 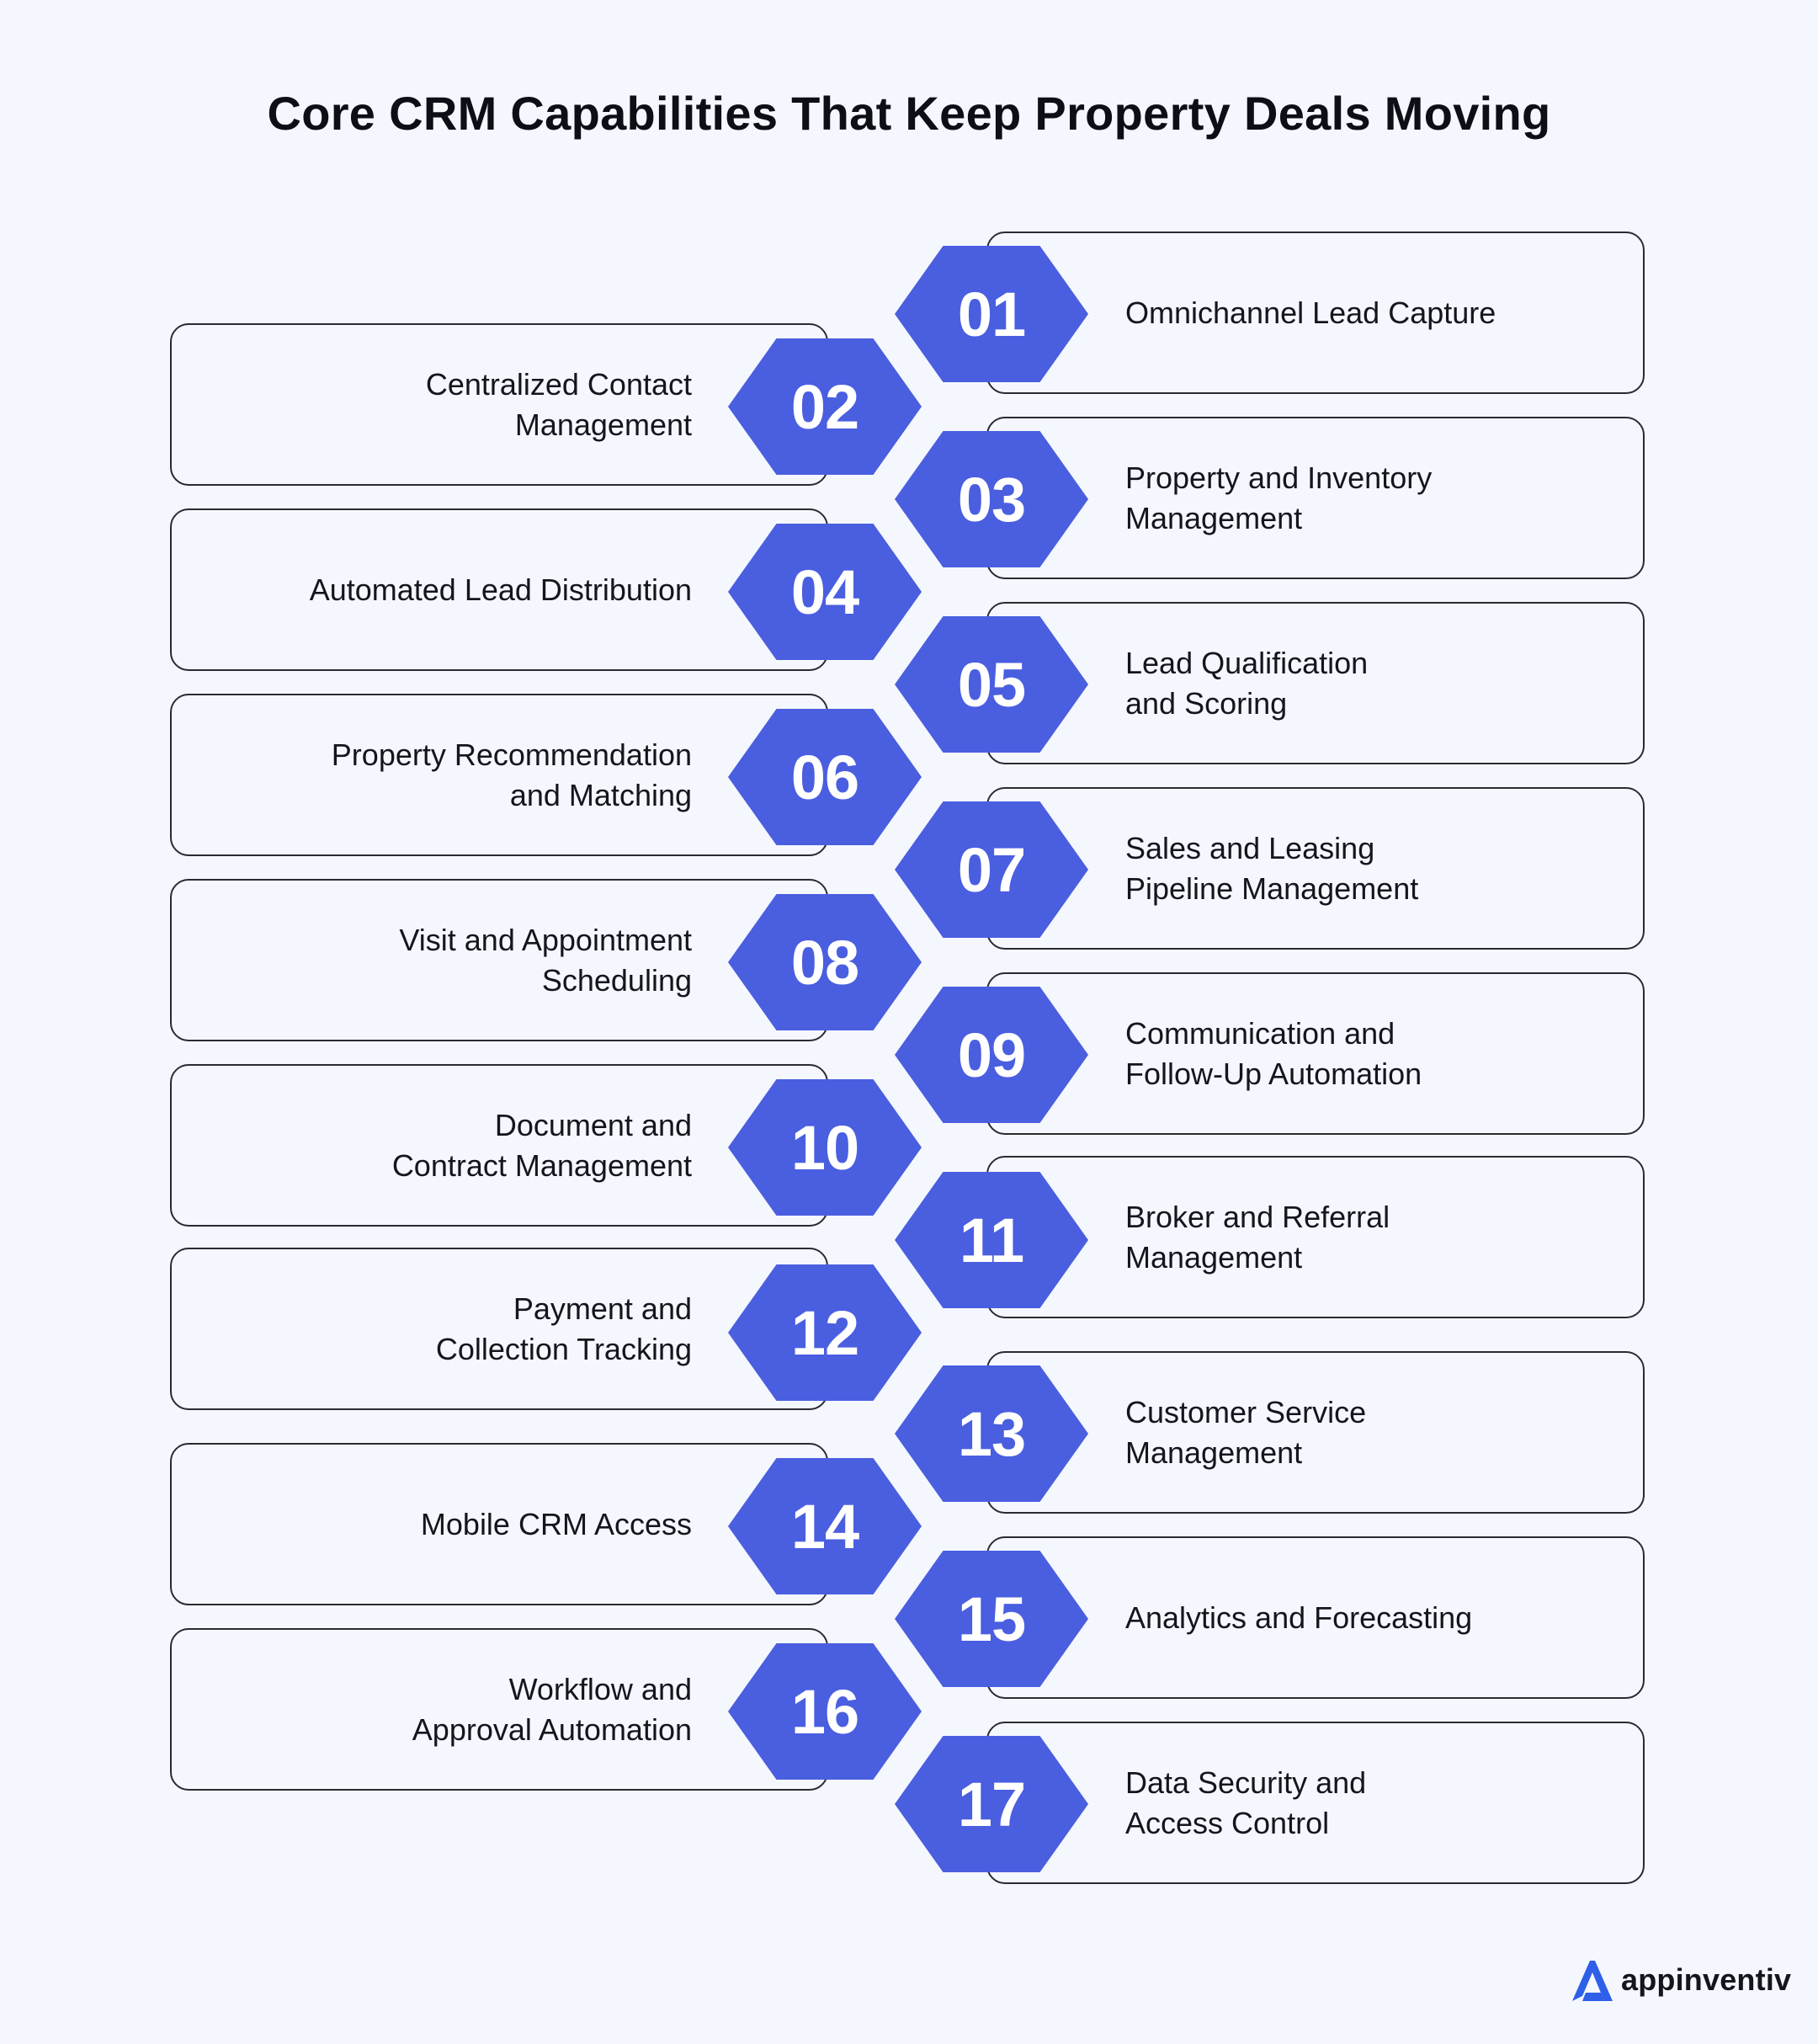 I want to click on capability-label: Broker and Referral Management, so click(x=1257, y=1237).